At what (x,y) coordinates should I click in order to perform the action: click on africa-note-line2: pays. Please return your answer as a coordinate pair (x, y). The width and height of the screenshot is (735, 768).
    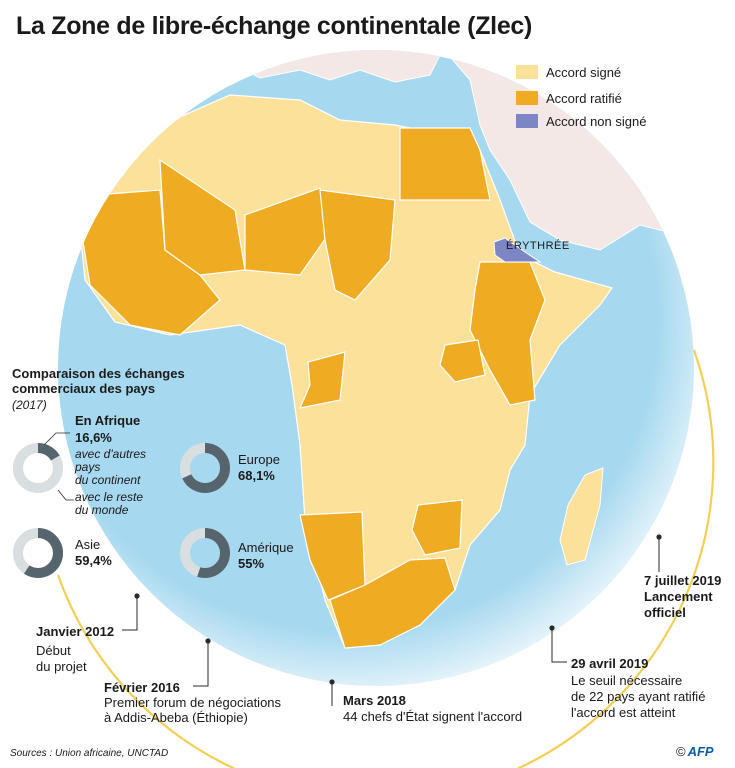
    Looking at the image, I should click on (88, 467).